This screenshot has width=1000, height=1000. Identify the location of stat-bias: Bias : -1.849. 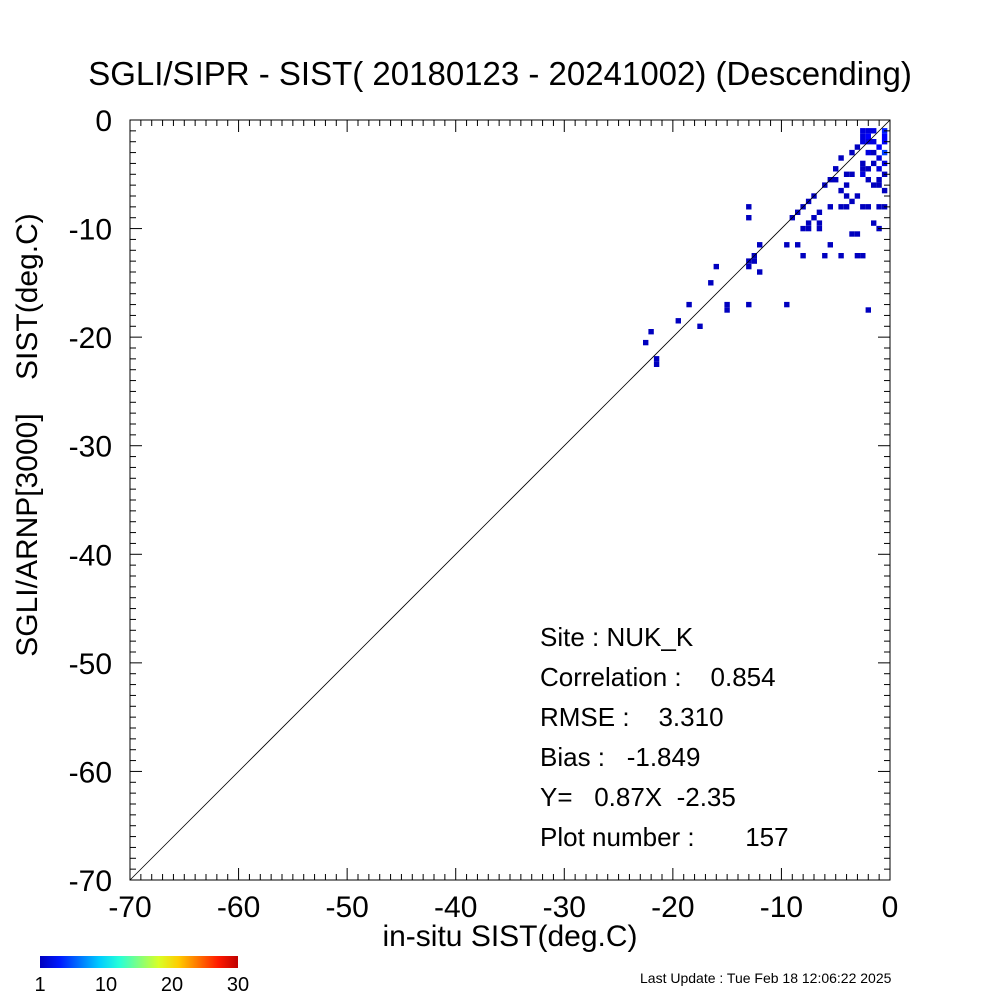
(620, 757).